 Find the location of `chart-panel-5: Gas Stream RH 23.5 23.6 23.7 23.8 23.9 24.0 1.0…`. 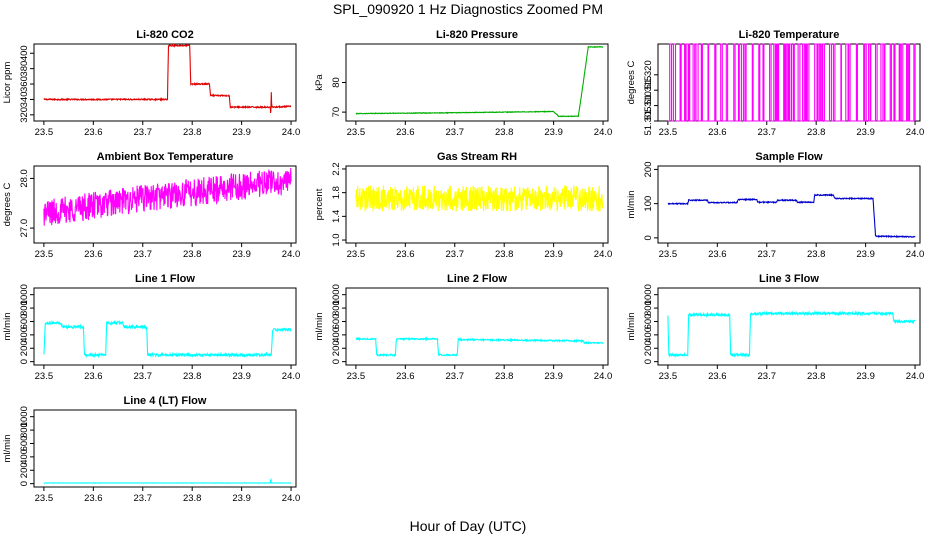

chart-panel-5: Gas Stream RH 23.5 23.6 23.7 23.8 23.9 24.0 1.0… is located at coordinates (463, 205).